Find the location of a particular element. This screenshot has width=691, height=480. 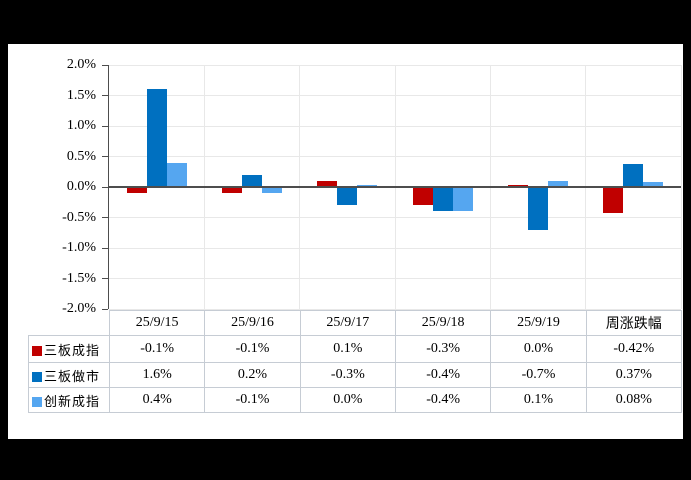

legend-cell-series1: 三板成指 is located at coordinates (69, 349).